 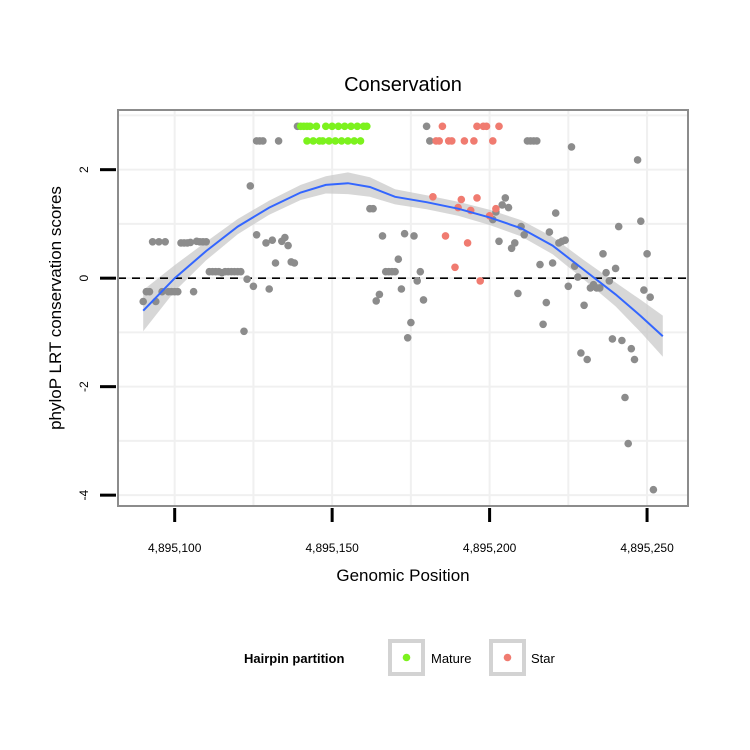 I want to click on y-tick-label: -4, so click(x=84, y=495).